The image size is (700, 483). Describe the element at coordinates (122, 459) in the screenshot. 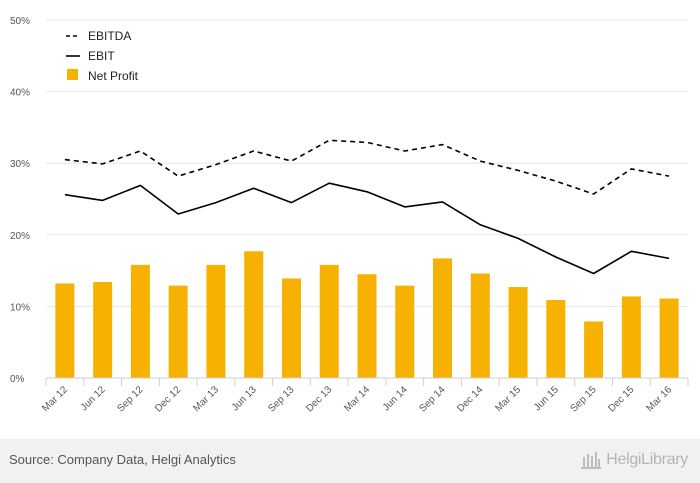

I see `source-note: Source: Company Data, Helgi Analytics` at that location.